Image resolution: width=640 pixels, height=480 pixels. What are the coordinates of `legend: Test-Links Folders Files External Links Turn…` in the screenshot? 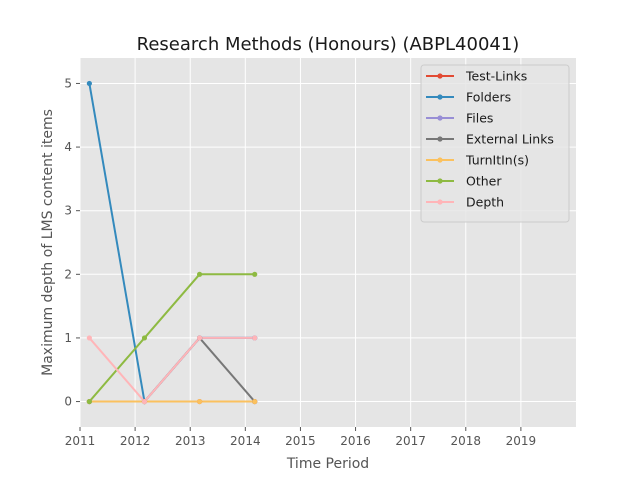 It's located at (495, 143).